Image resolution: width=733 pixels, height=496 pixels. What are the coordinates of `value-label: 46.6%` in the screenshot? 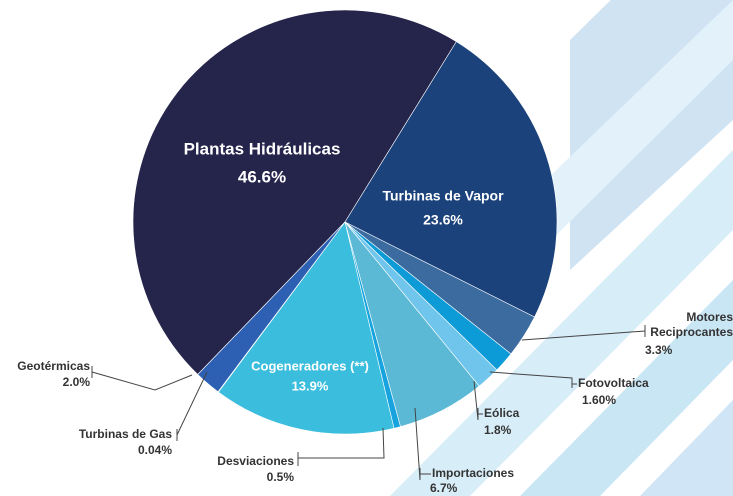 It's located at (262, 176).